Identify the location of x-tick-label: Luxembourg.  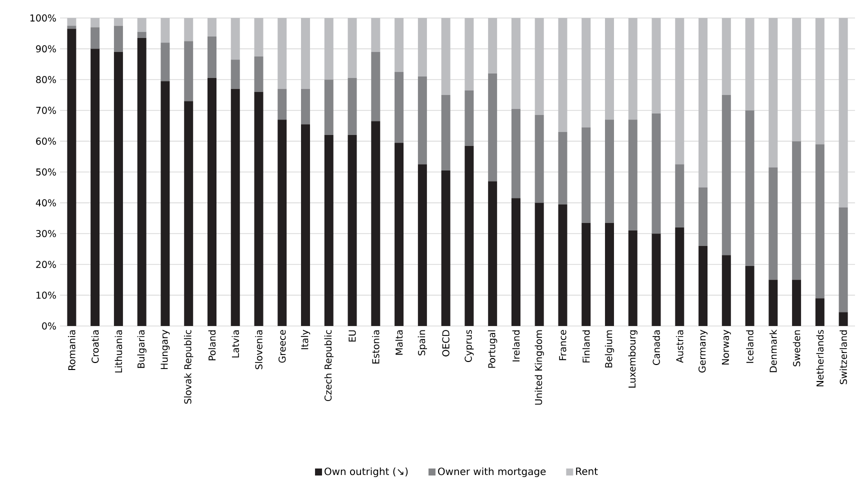
(633, 359).